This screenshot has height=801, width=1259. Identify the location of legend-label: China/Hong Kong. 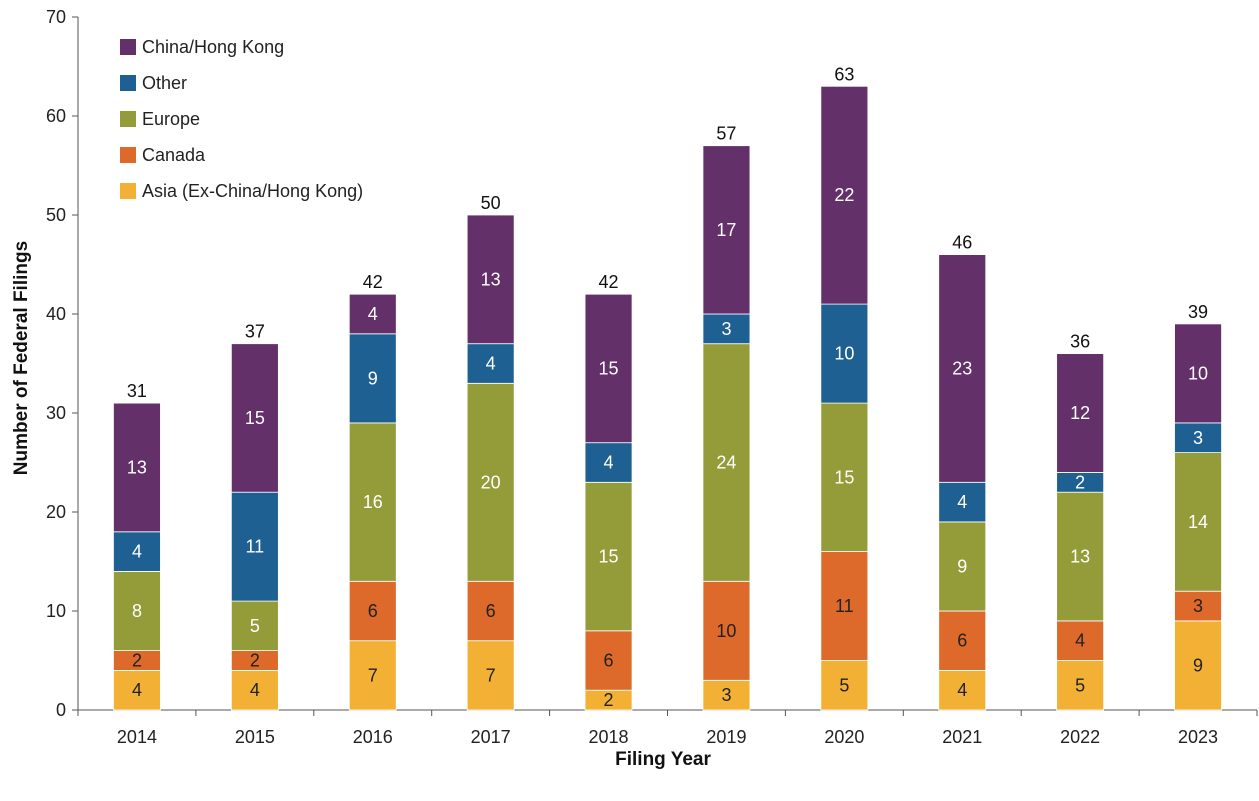
(213, 47).